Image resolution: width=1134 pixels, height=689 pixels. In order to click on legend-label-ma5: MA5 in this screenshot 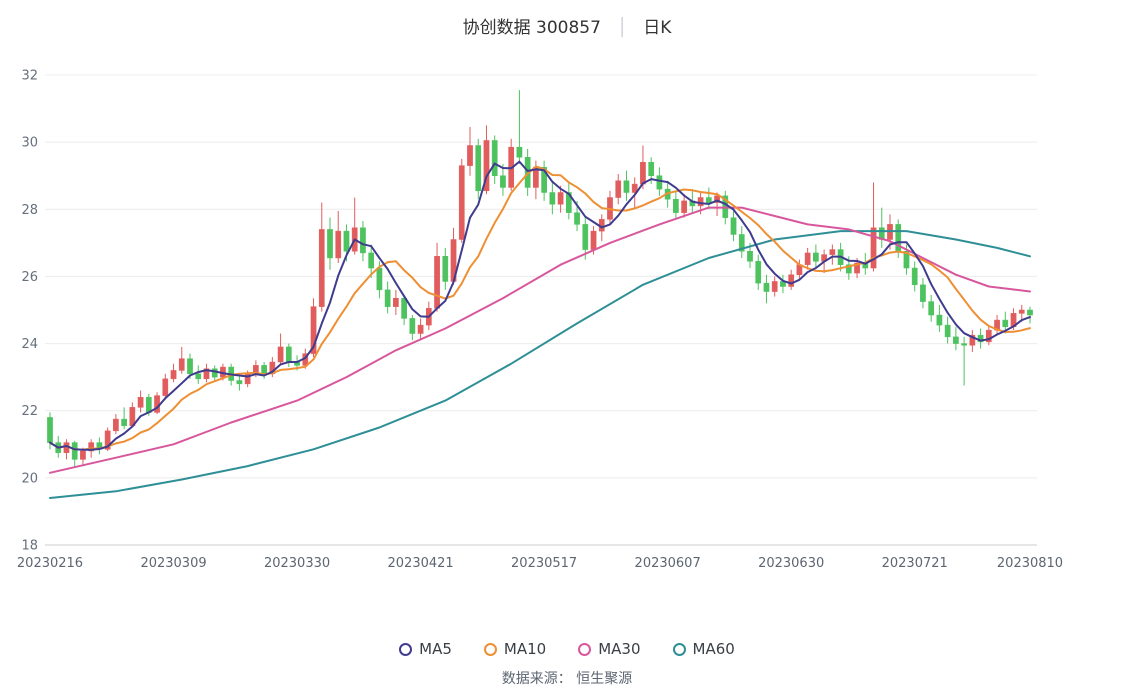, I will do `click(435, 649)`.